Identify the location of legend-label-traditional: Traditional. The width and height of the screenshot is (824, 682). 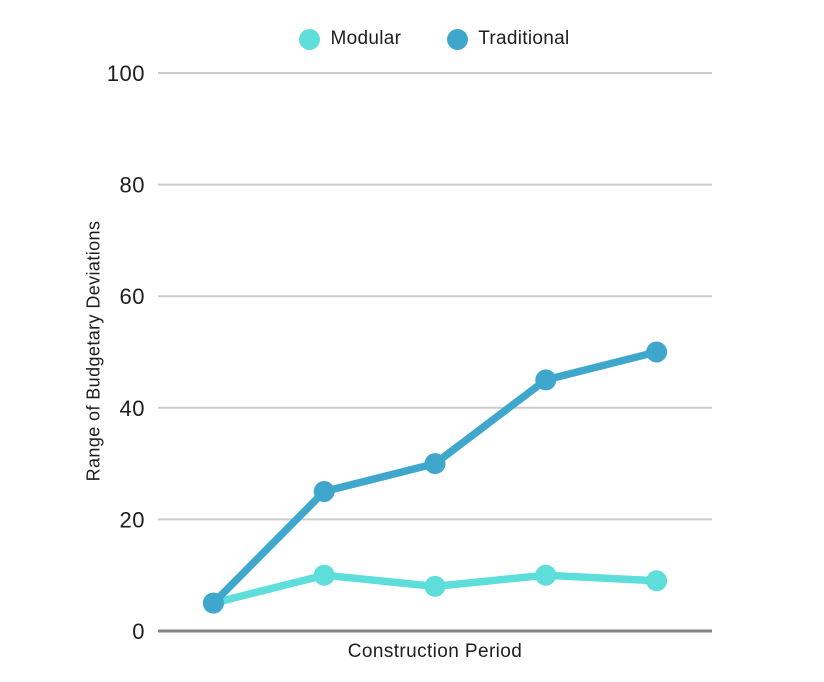
(524, 38).